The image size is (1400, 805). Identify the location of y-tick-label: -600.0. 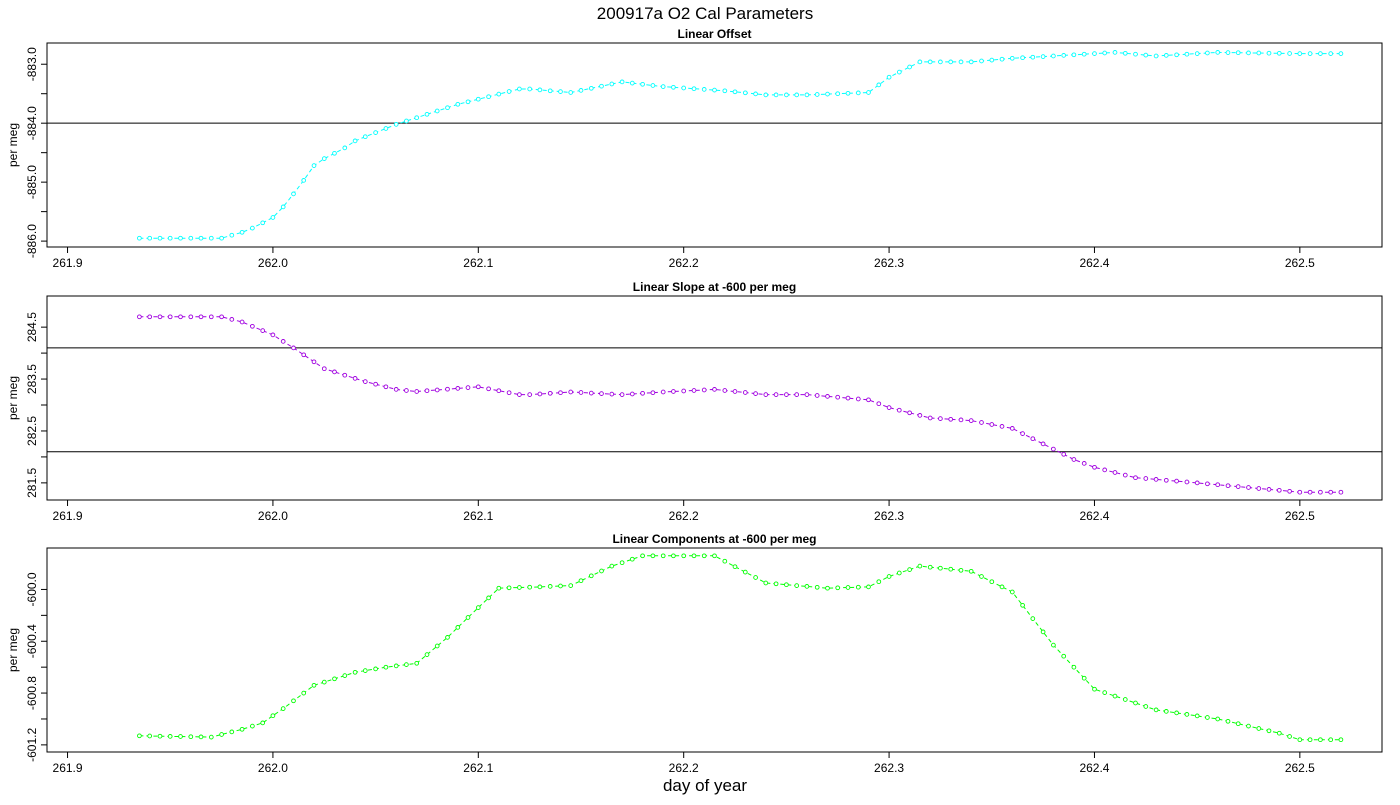
(32, 589).